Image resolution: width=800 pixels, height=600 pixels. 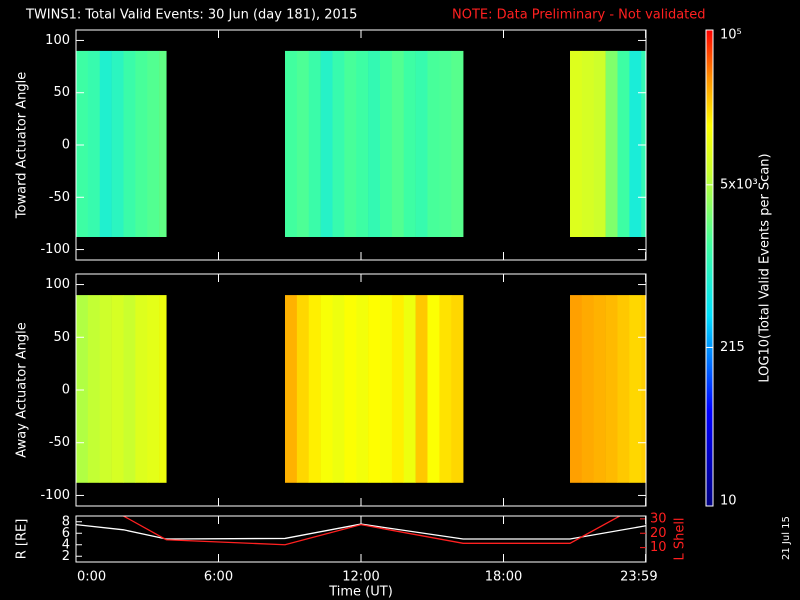 What do you see at coordinates (503, 577) in the screenshot?
I see `x-tick-label: 18:00` at bounding box center [503, 577].